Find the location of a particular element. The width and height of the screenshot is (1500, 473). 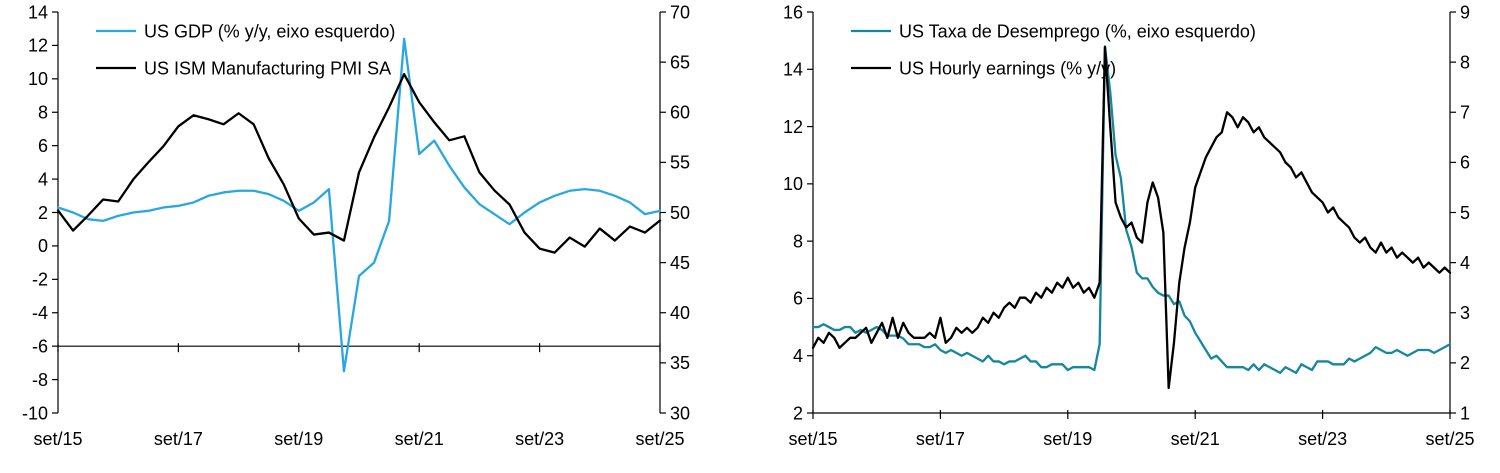

right-axis-label: 40 is located at coordinates (680, 313).